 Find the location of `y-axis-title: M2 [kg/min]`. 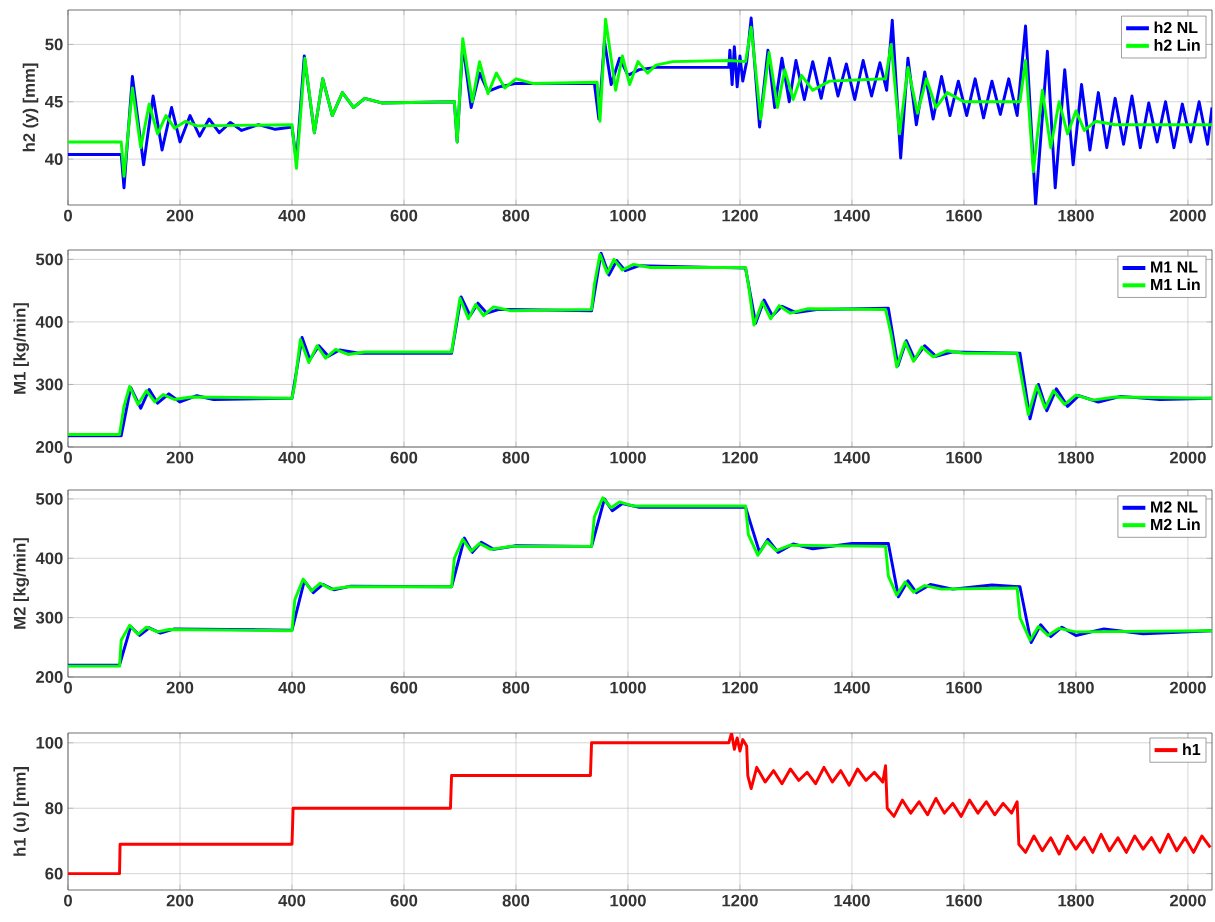

y-axis-title: M2 [kg/min] is located at coordinates (21, 583).